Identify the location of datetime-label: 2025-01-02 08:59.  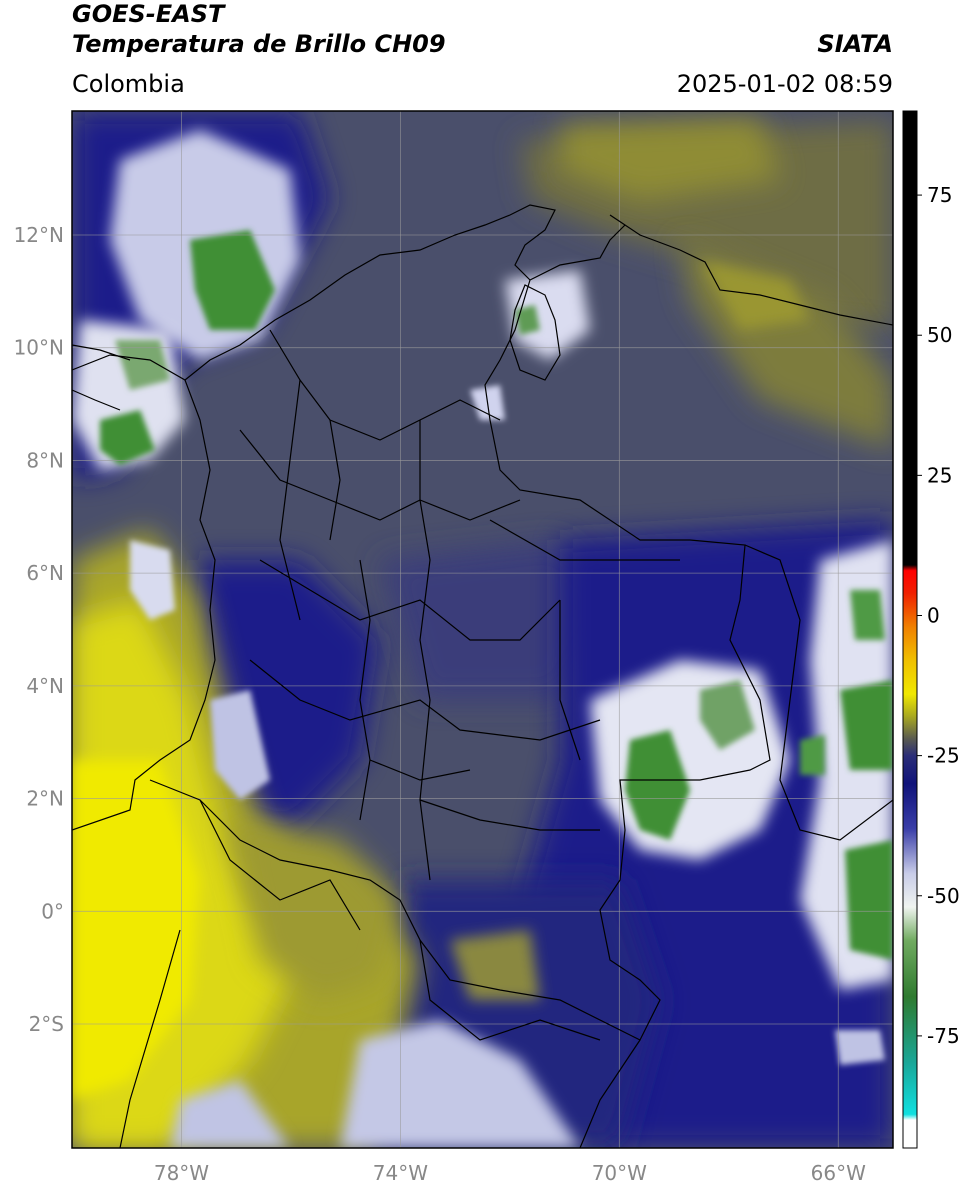
(784, 84).